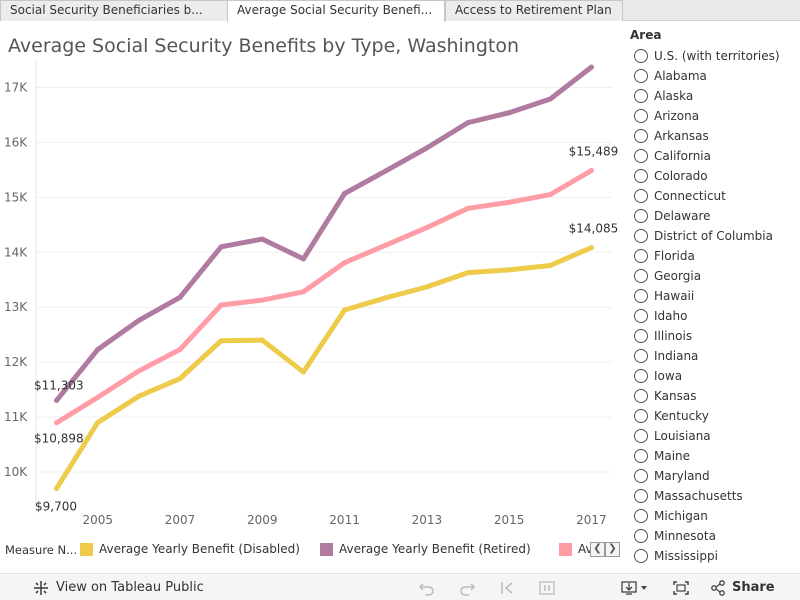 The image size is (800, 600). Describe the element at coordinates (715, 136) in the screenshot. I see `area-option: Arkansas` at that location.